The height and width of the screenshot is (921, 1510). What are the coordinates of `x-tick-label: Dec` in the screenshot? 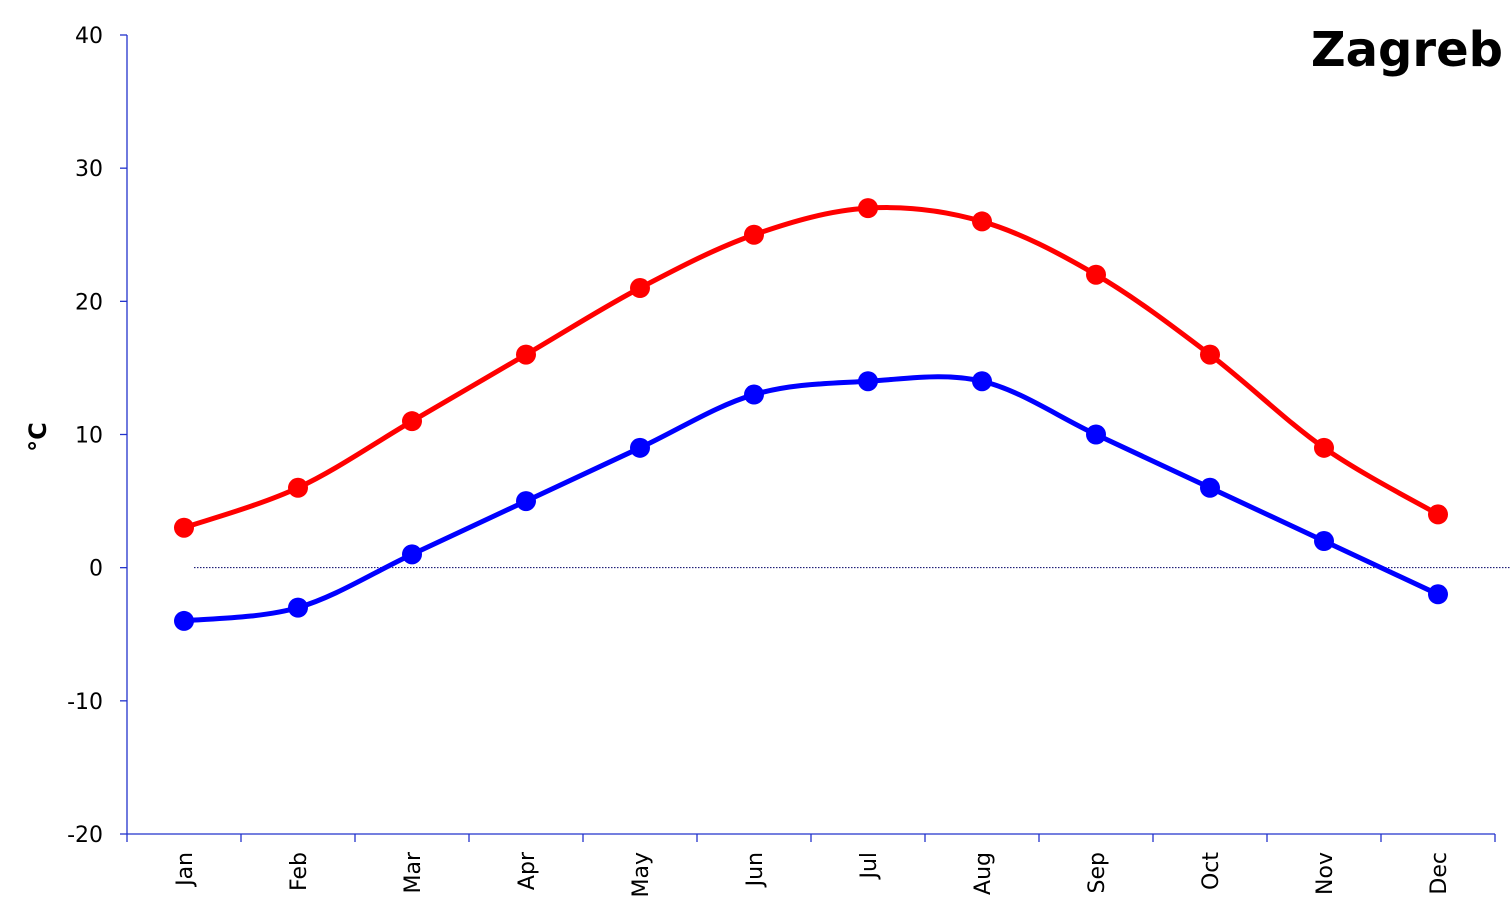 It's located at (1439, 873).